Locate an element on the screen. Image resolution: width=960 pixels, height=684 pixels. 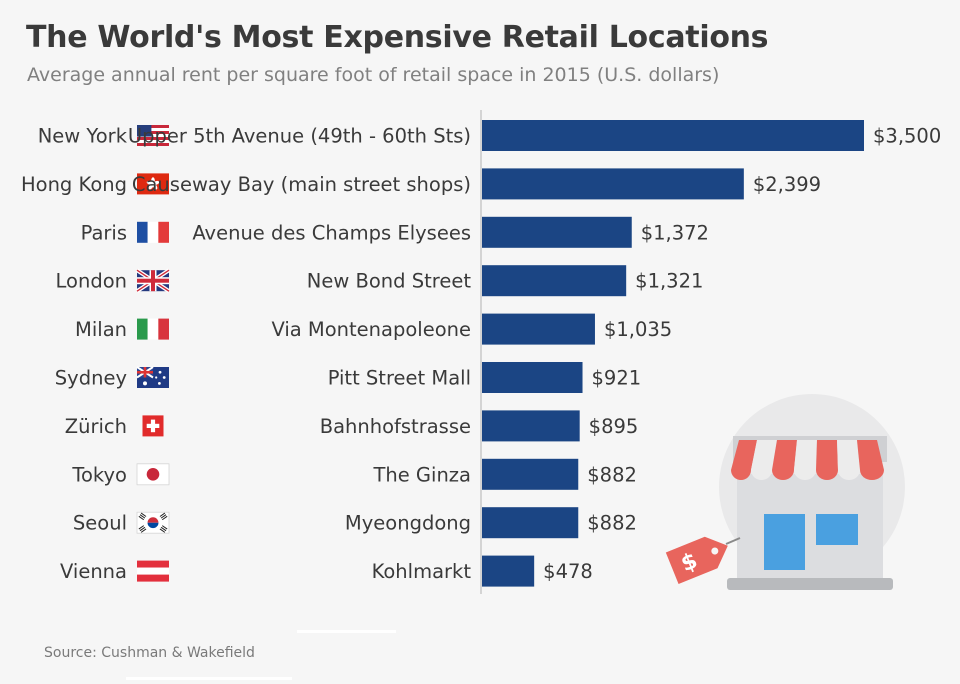
value-label: $3,500 is located at coordinates (907, 136).